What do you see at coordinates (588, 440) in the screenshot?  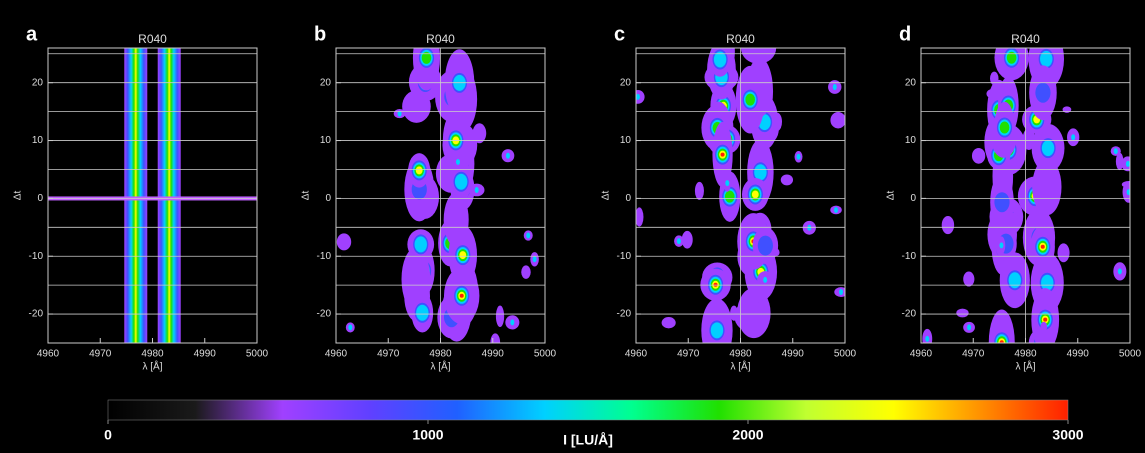 I see `colorbar-label: I [LU/Å]` at bounding box center [588, 440].